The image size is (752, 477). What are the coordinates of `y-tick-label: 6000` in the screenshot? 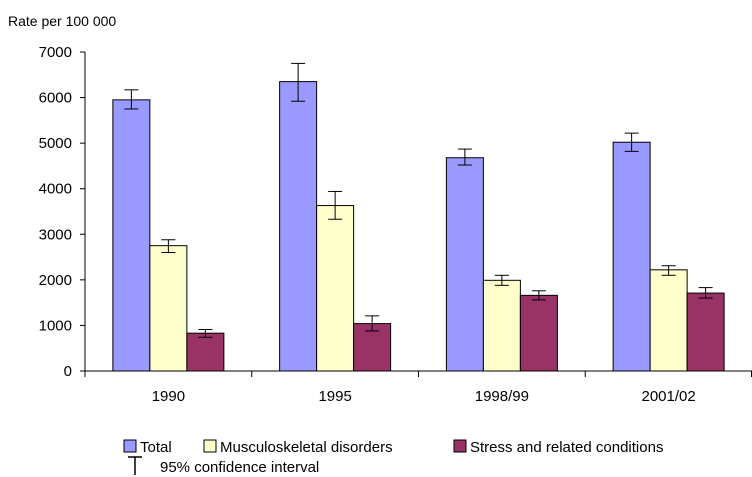 It's located at (55, 98).